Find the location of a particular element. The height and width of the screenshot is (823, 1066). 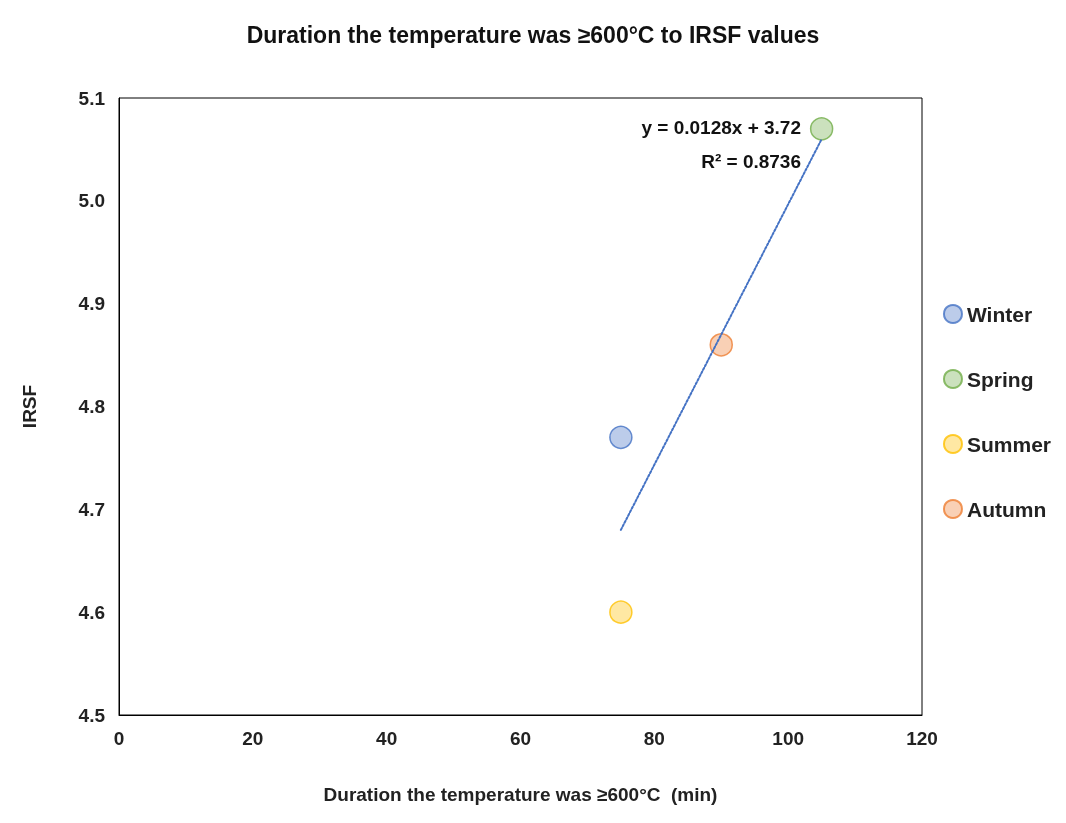

y-tick-label: 5.1 is located at coordinates (92, 98).